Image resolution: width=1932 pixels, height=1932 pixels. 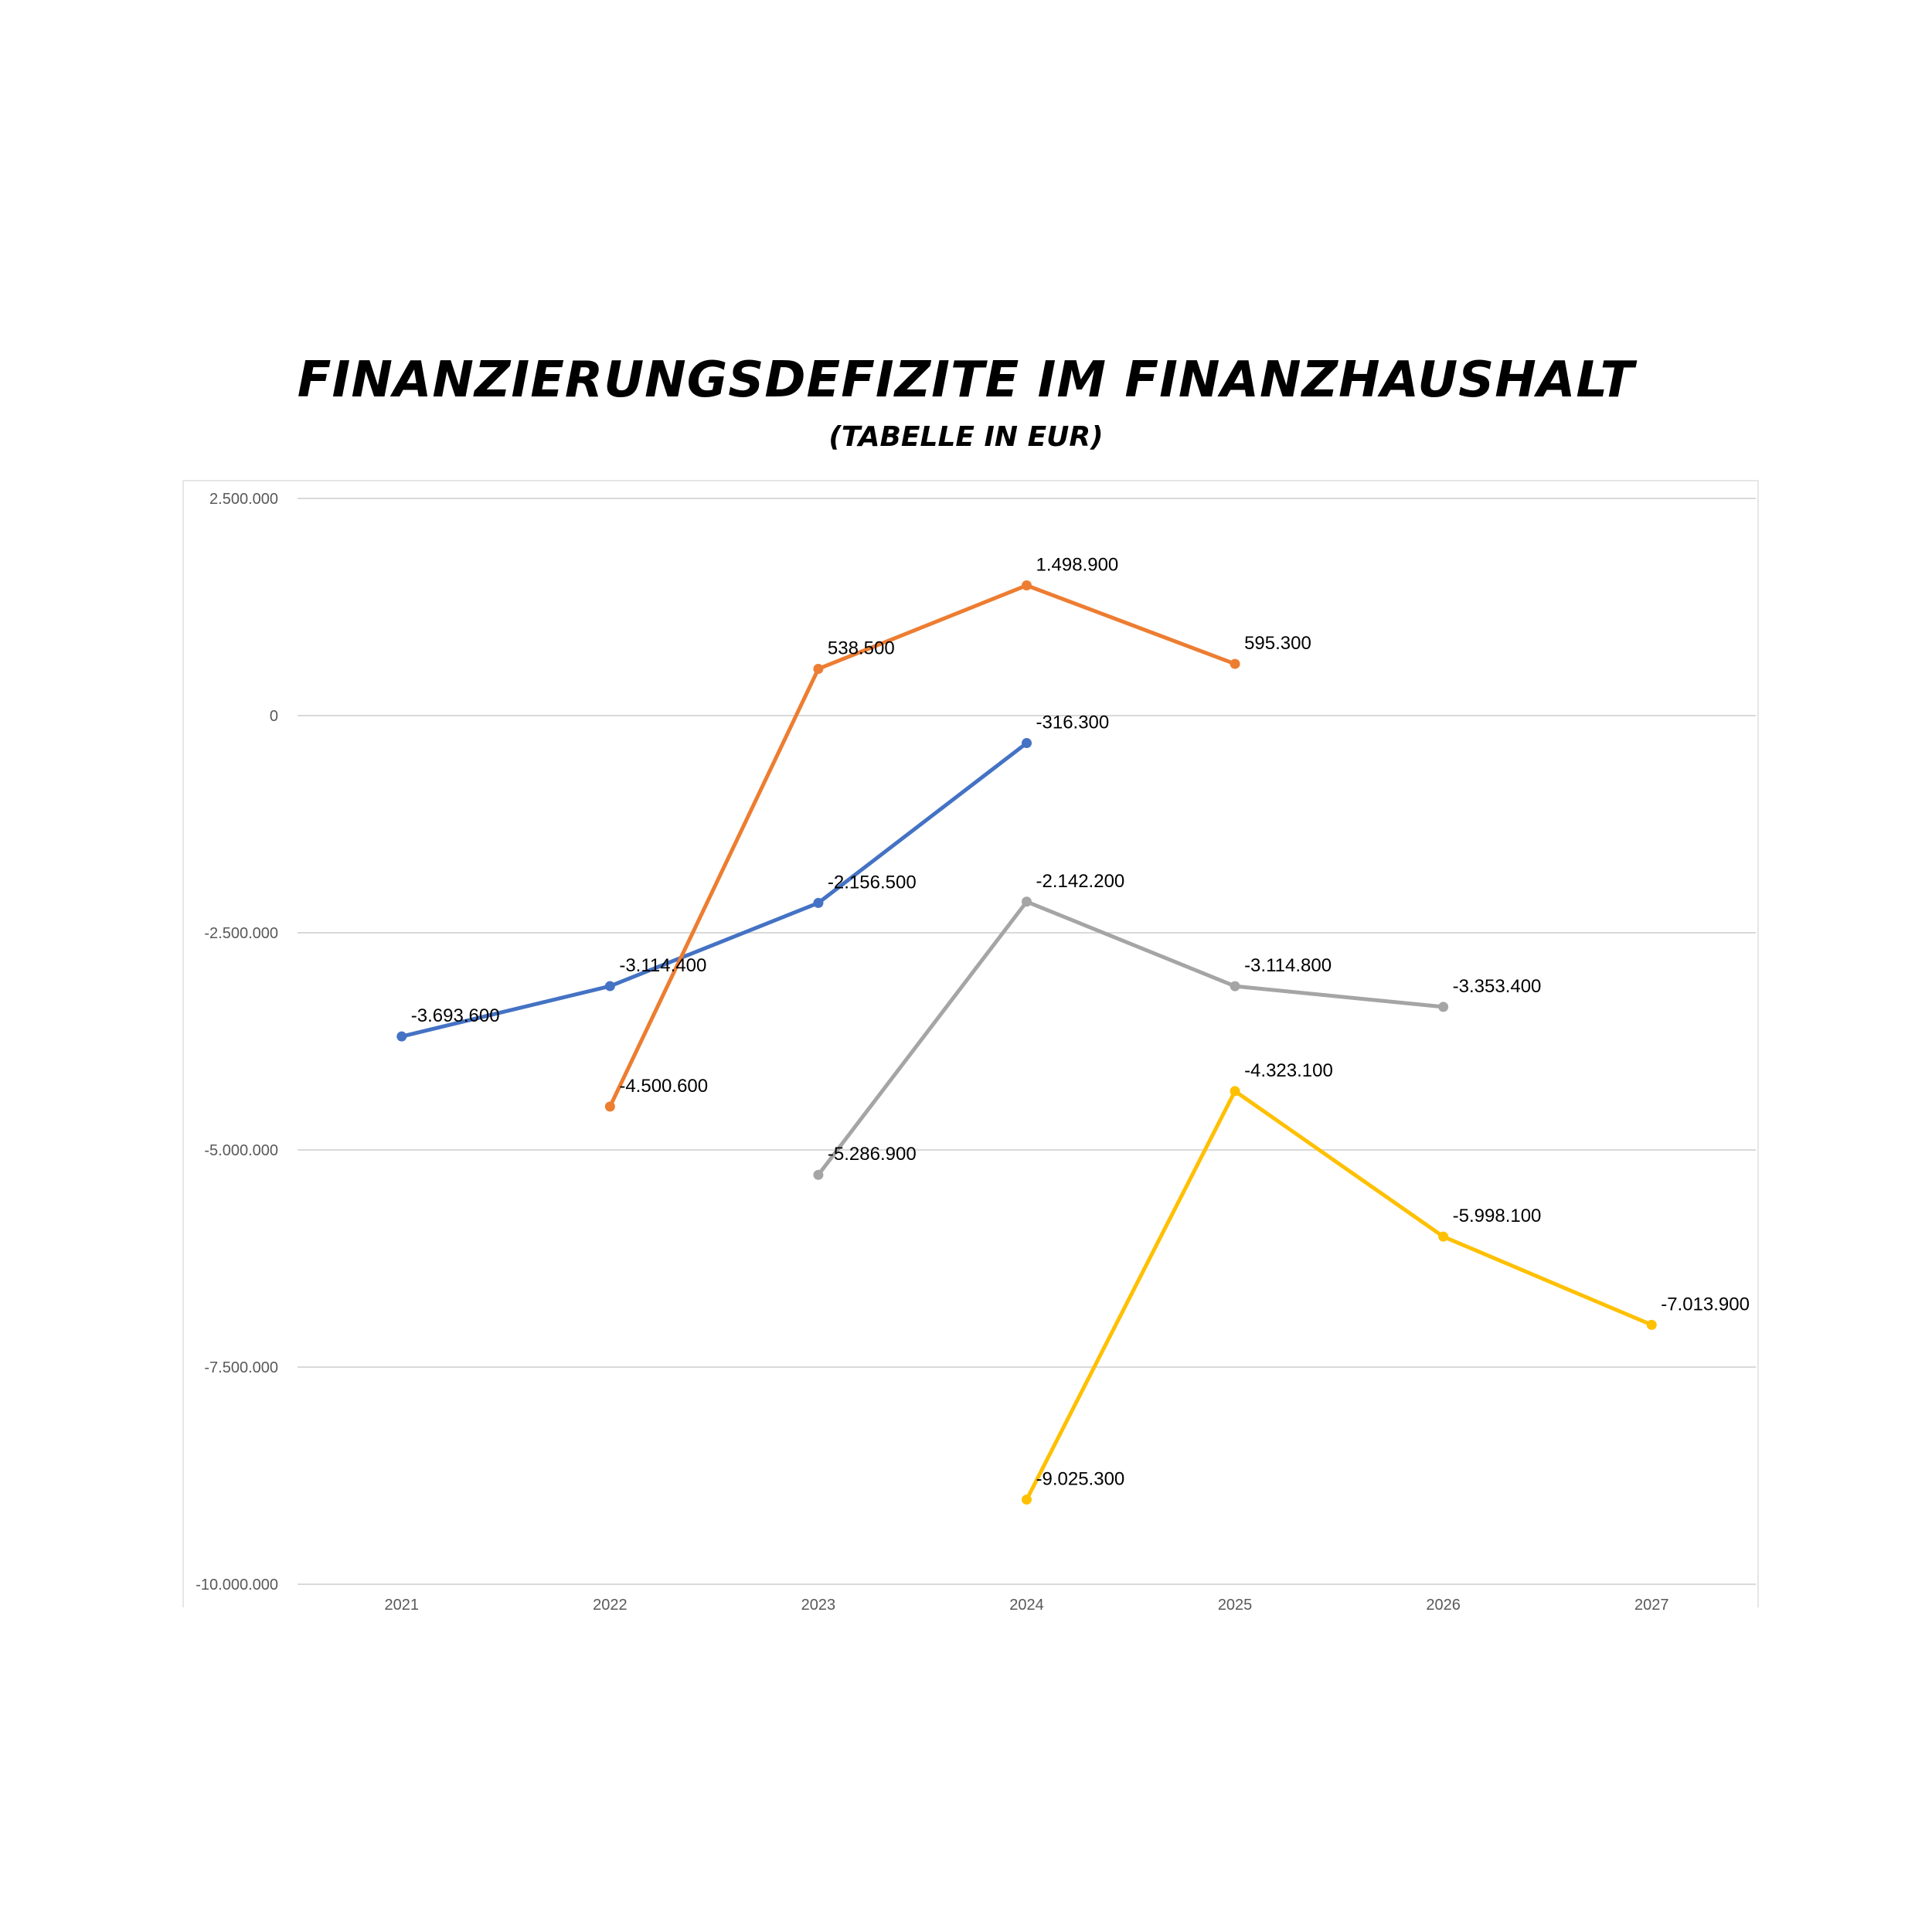 What do you see at coordinates (403, 1605) in the screenshot?
I see `x-tick-label: 2021` at bounding box center [403, 1605].